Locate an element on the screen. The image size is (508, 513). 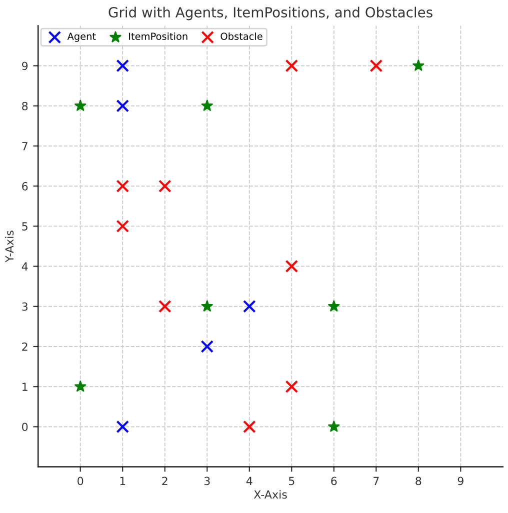
y-tick-label: 7 is located at coordinates (25, 146).